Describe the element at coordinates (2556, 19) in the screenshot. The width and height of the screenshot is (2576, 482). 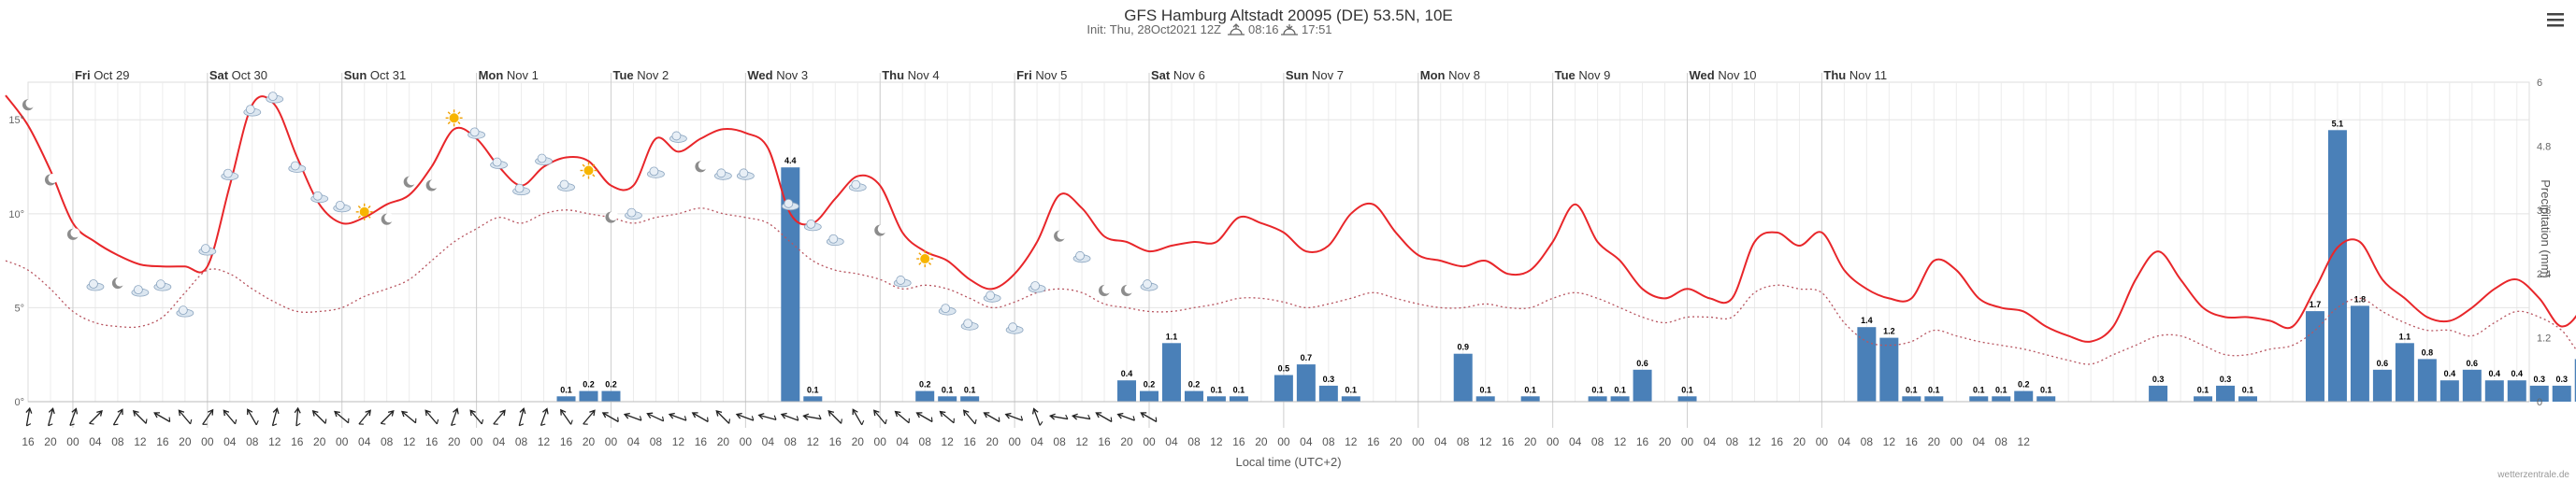
I see `hamburger-menu-icon` at that location.